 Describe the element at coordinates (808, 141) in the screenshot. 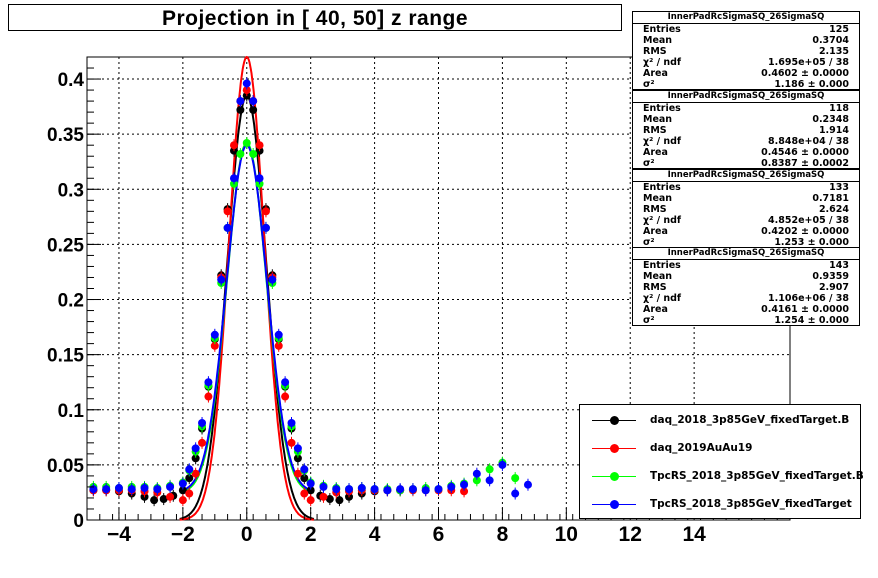

I see `stat-value: 8.848e+04 / 38` at that location.